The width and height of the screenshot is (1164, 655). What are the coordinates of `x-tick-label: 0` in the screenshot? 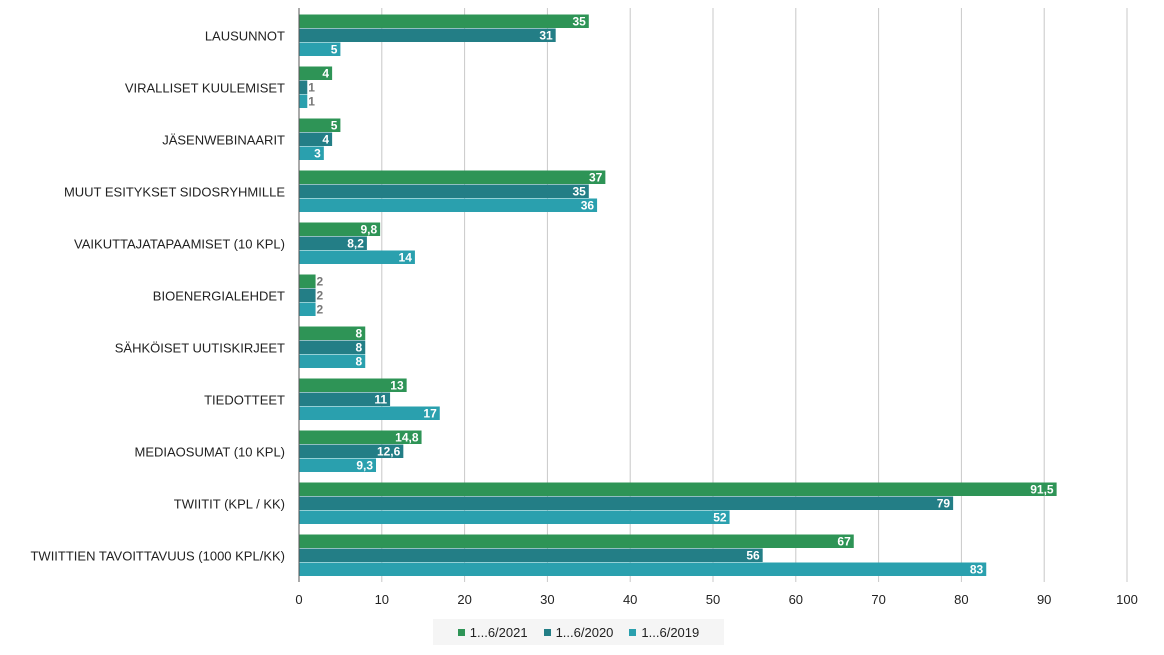 It's located at (298, 599).